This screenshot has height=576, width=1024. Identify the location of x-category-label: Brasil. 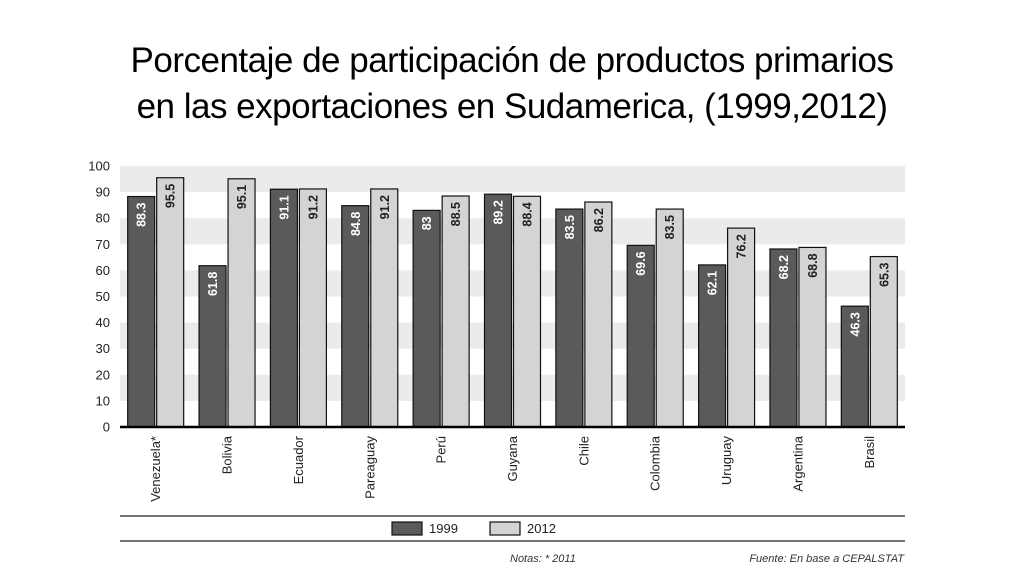
(869, 452).